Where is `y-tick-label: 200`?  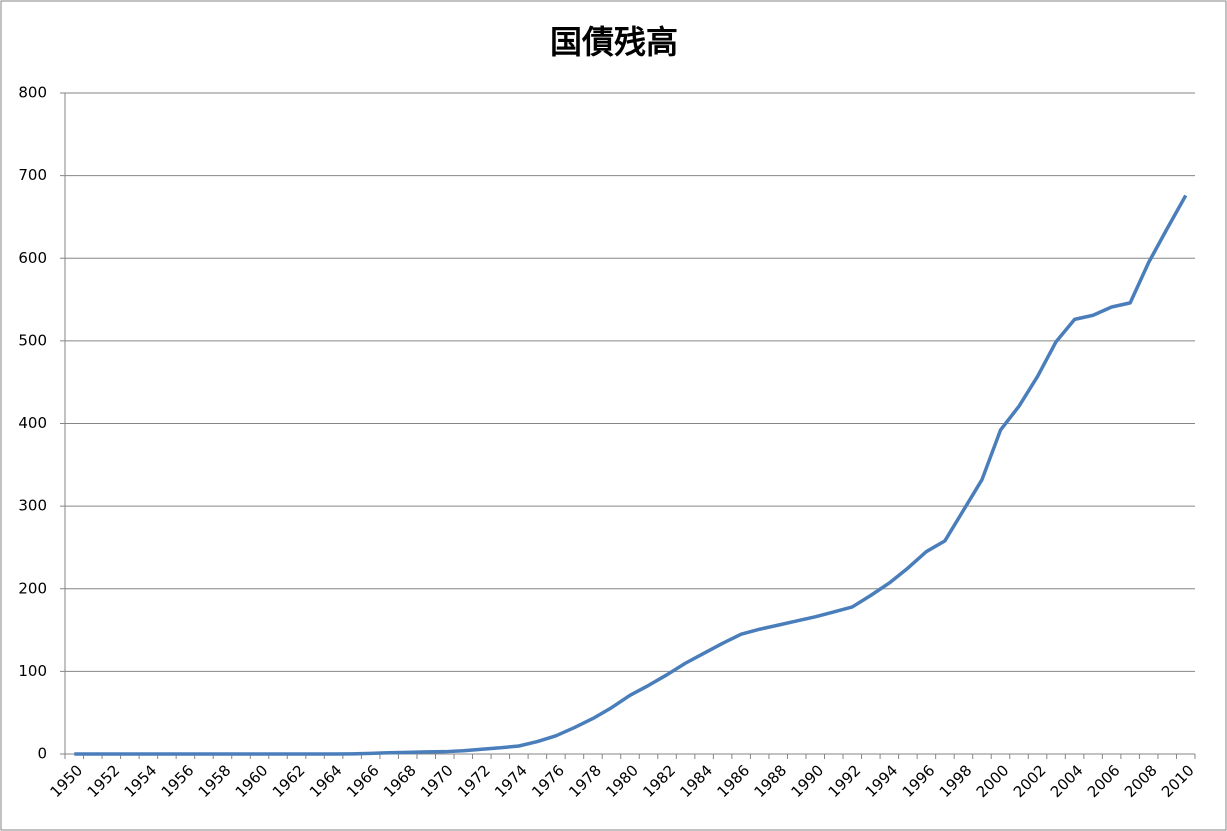 y-tick-label: 200 is located at coordinates (32, 588).